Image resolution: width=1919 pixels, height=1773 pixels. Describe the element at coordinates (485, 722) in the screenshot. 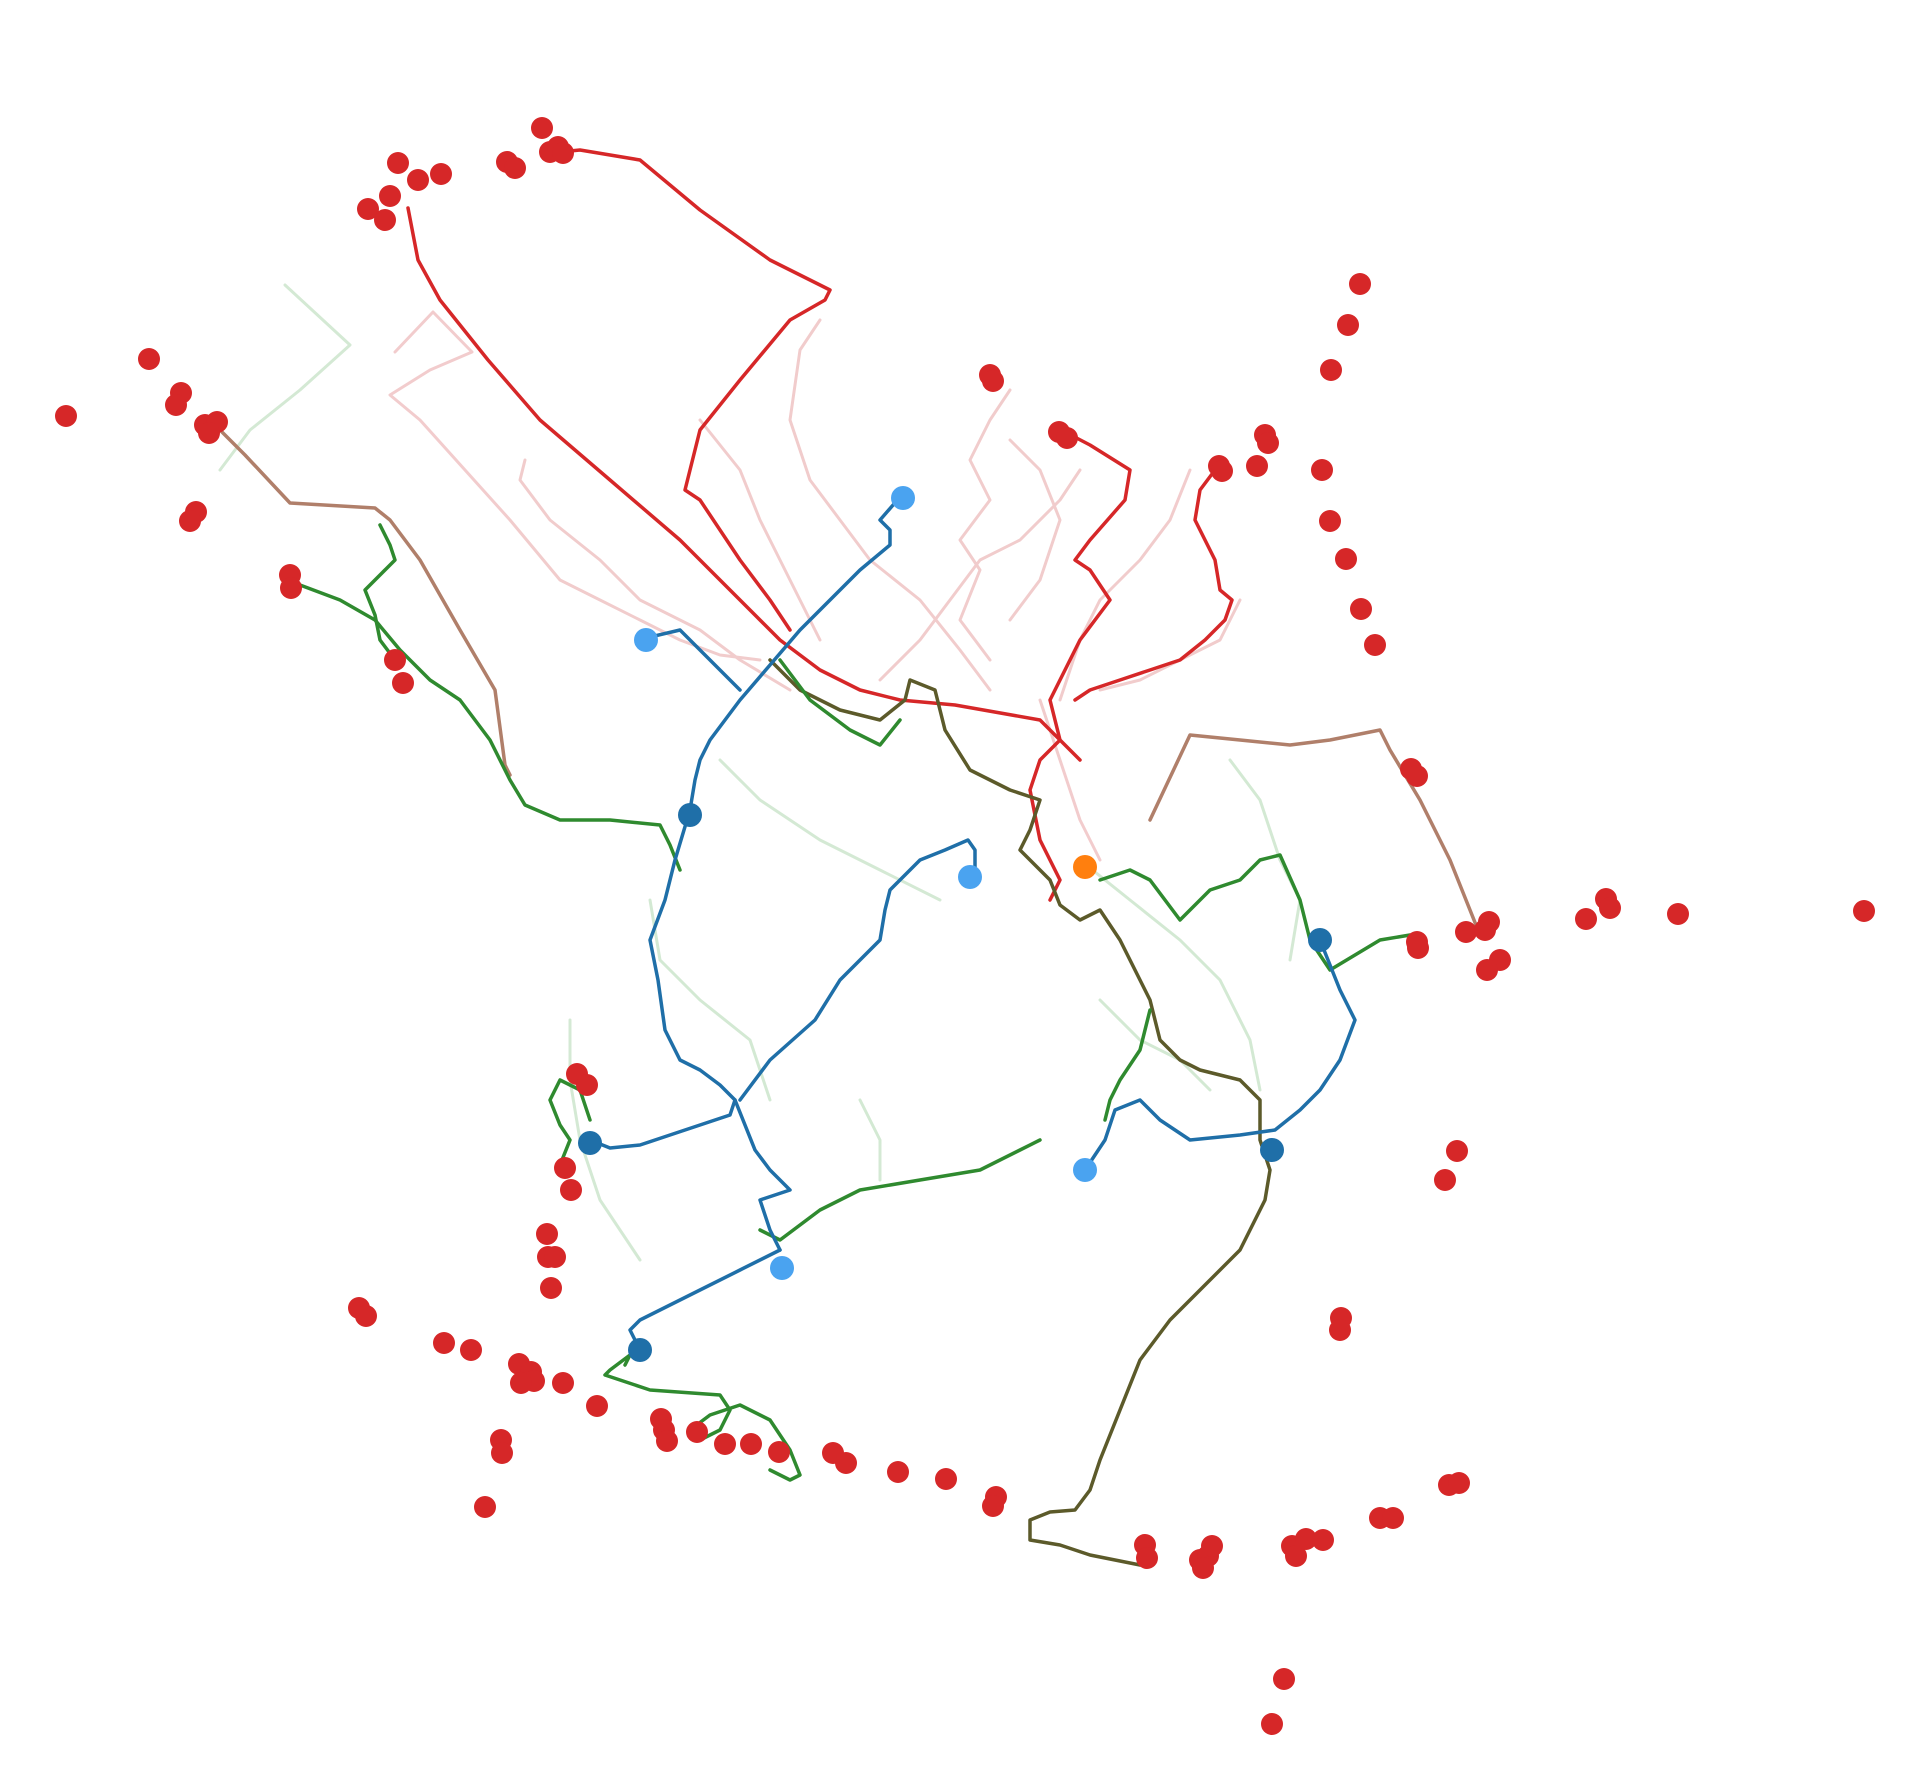

I see `green-route-west` at that location.